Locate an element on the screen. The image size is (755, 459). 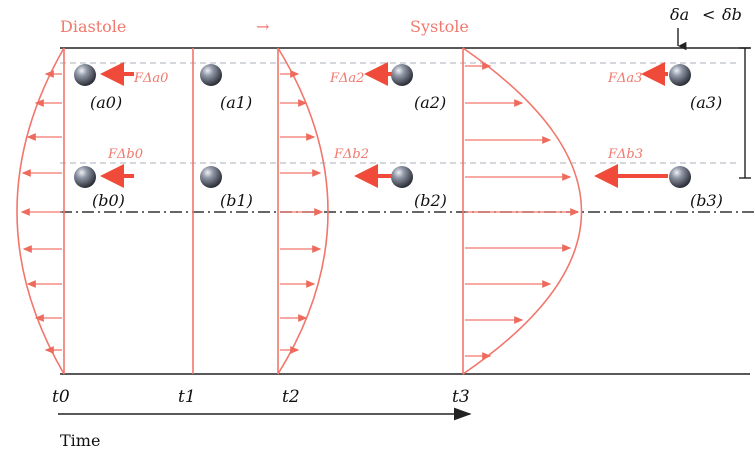
profile-t2-curve is located at coordinates (303, 211).